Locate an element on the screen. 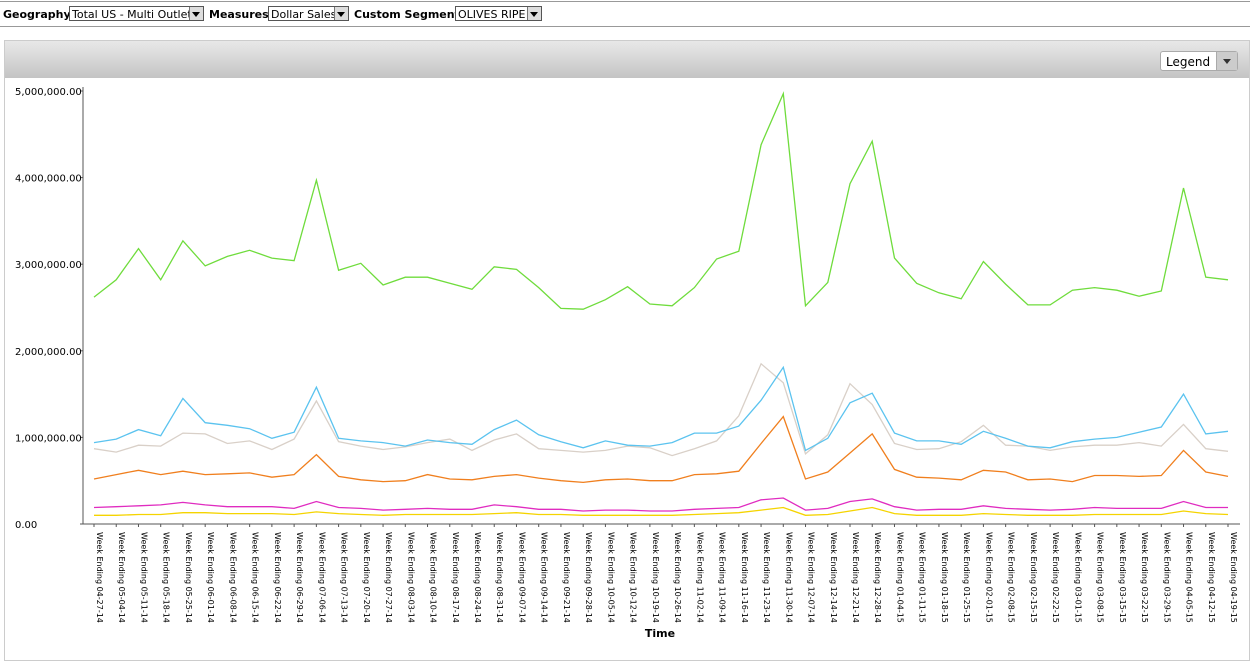  x-tick-label: Week Ending 06-15-14 is located at coordinates (255, 577).